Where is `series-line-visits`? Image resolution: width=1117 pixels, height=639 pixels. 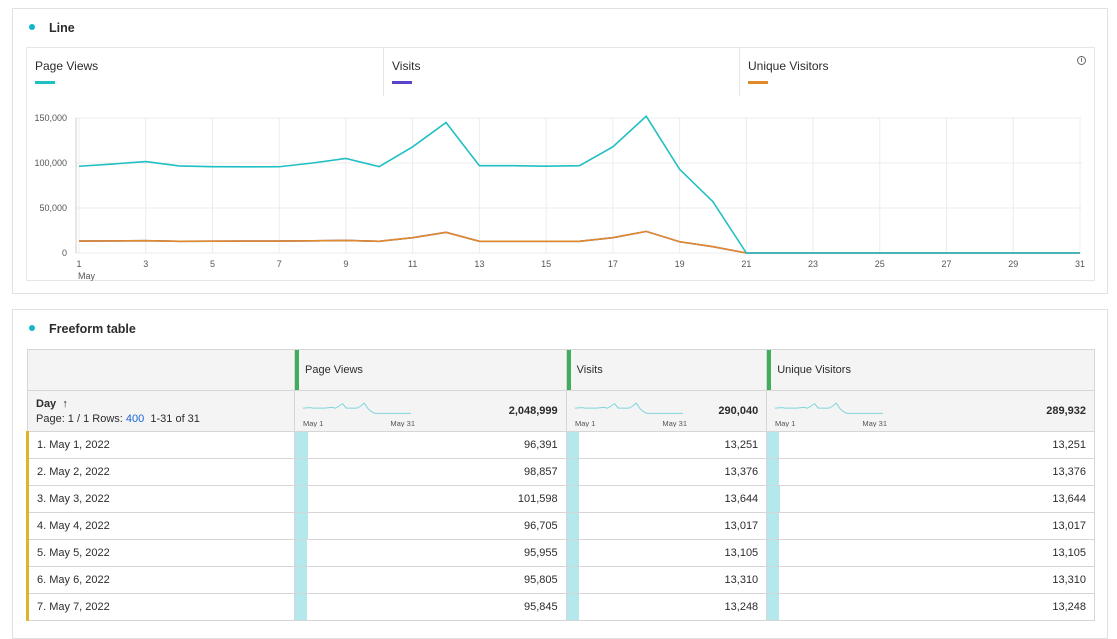 series-line-visits is located at coordinates (579, 242).